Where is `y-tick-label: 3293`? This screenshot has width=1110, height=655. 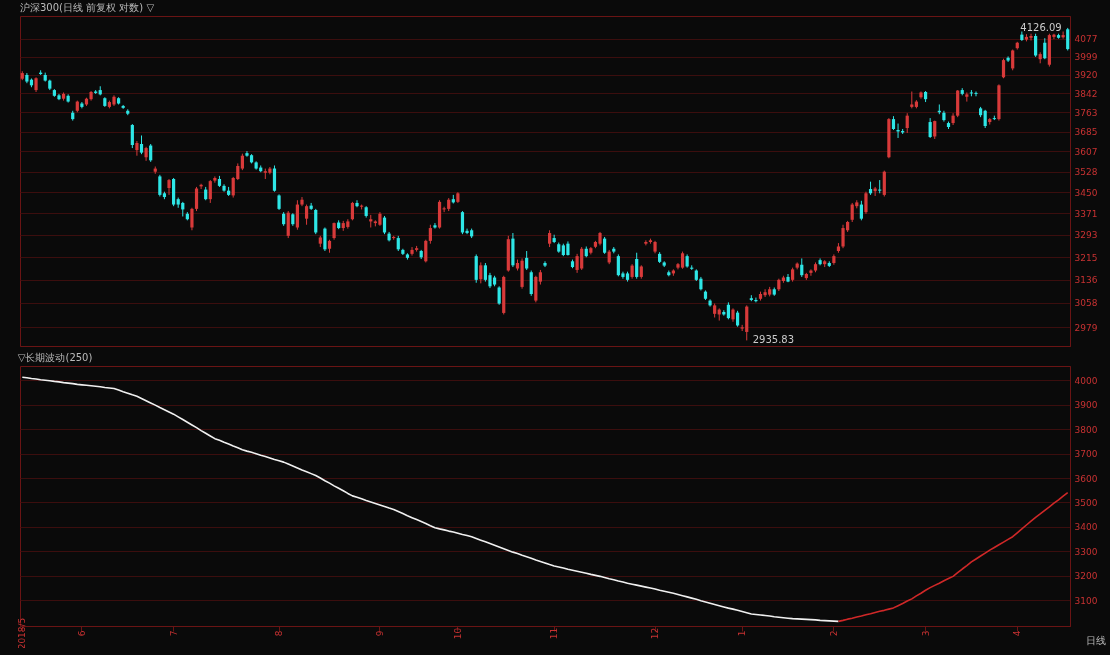
y-tick-label: 3293 is located at coordinates (1086, 235).